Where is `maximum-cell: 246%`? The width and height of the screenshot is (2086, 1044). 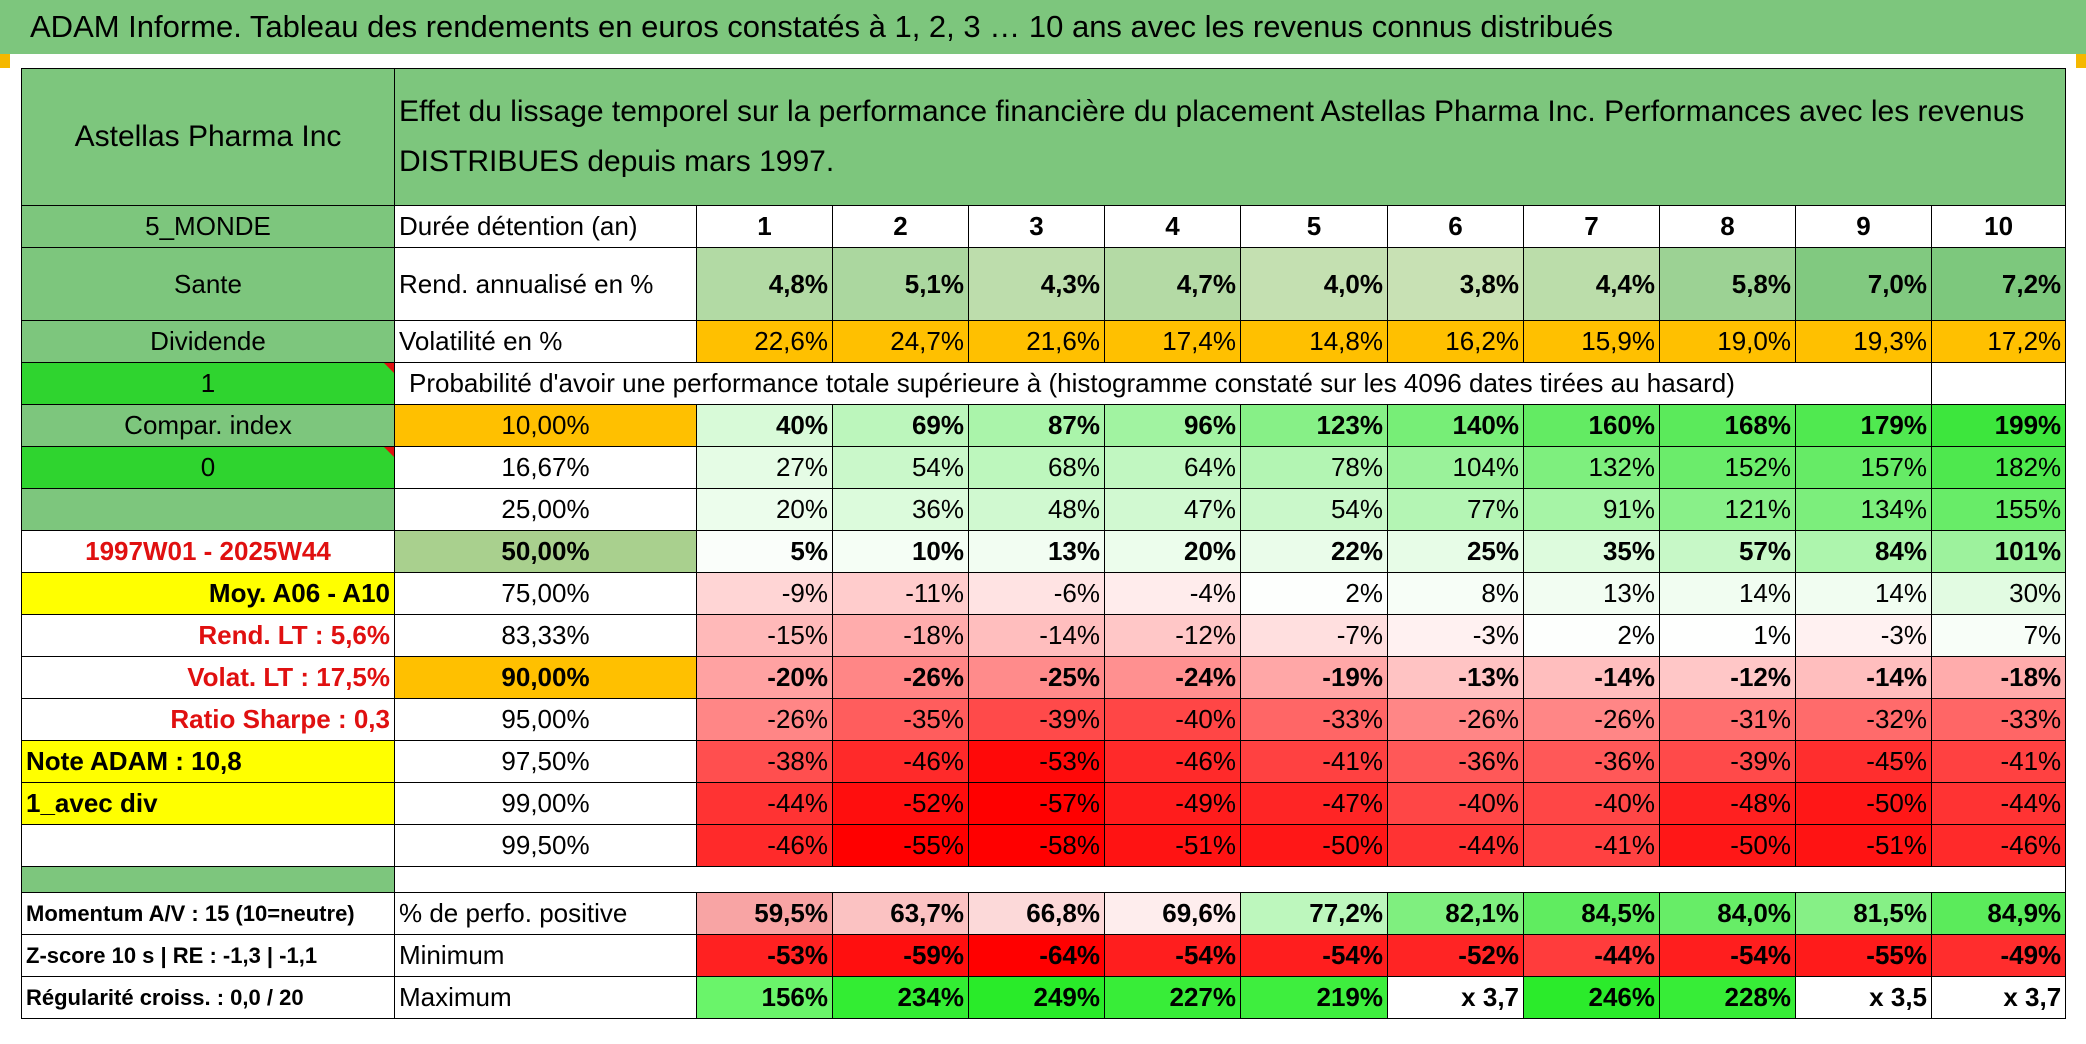
maximum-cell: 246% is located at coordinates (1591, 997).